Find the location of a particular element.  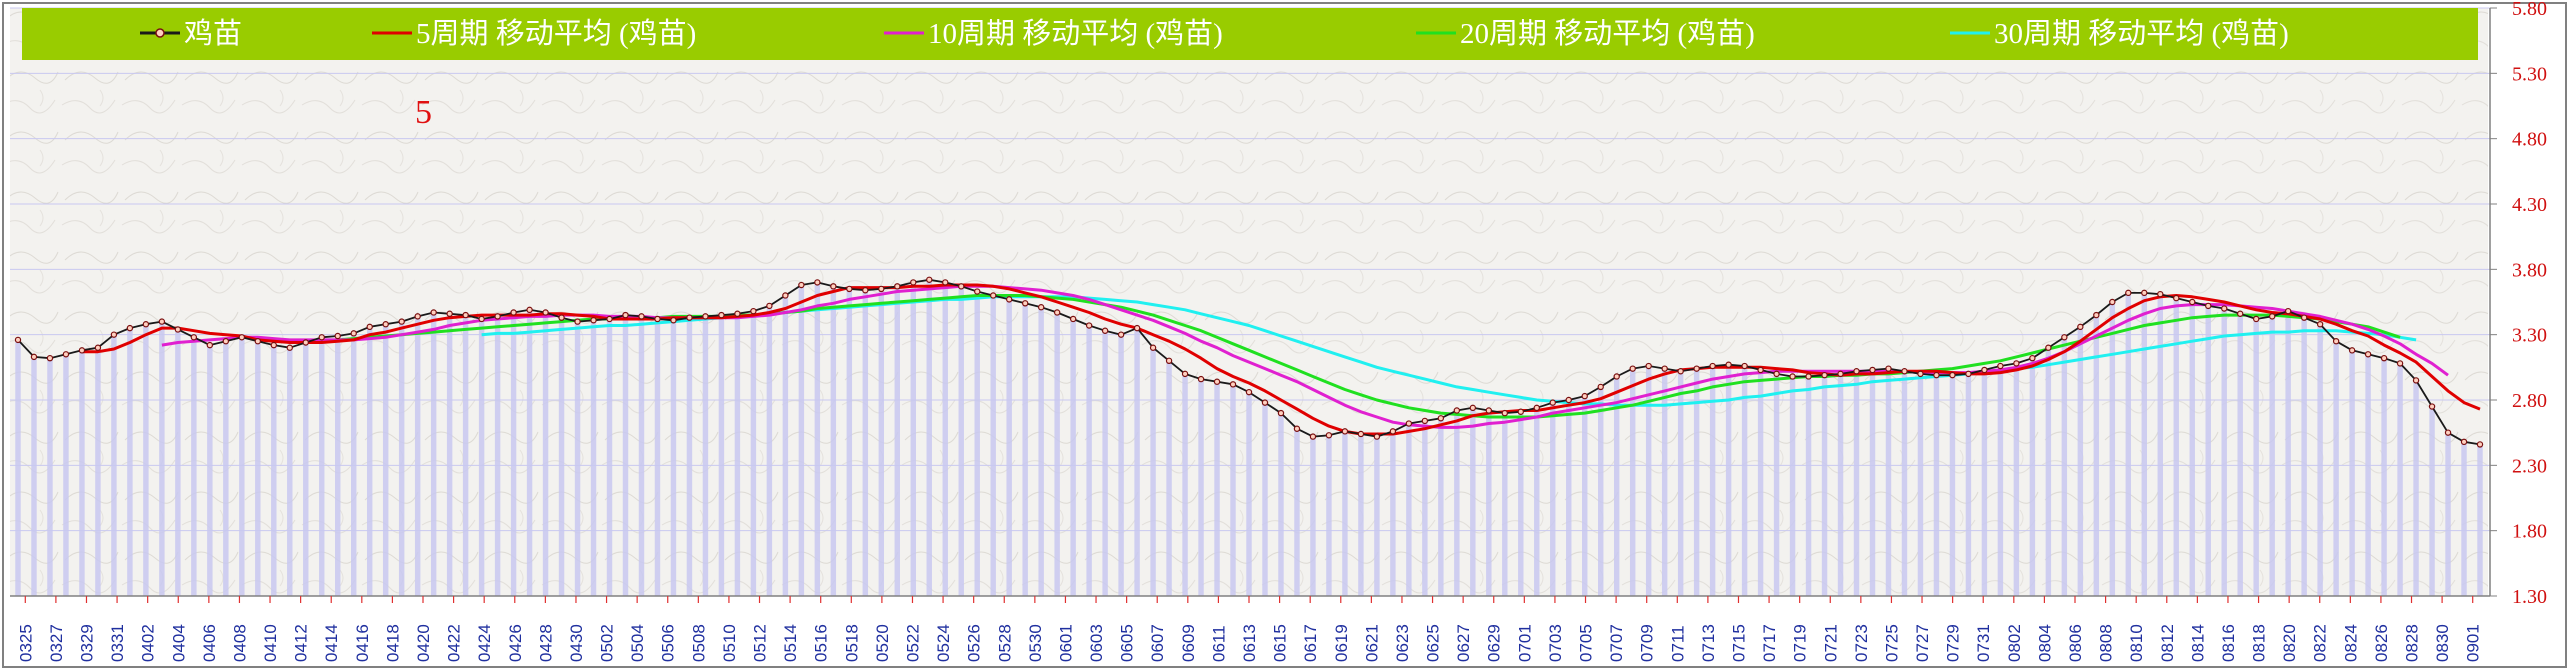

y-tick-label: 3.80 is located at coordinates (2529, 270).